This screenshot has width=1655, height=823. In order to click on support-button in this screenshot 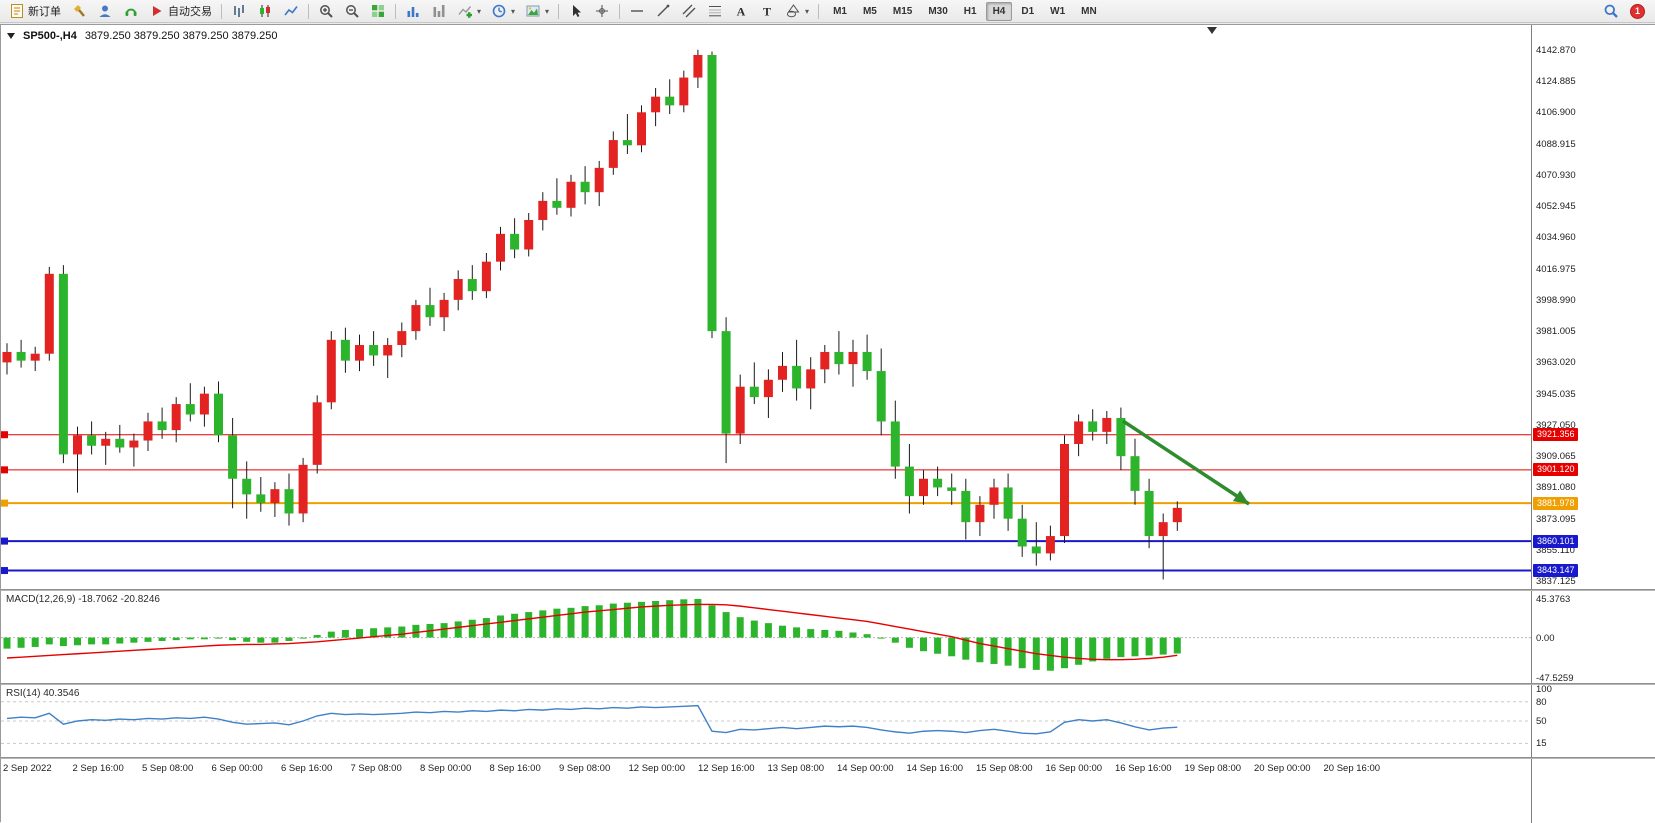, I will do `click(131, 11)`.